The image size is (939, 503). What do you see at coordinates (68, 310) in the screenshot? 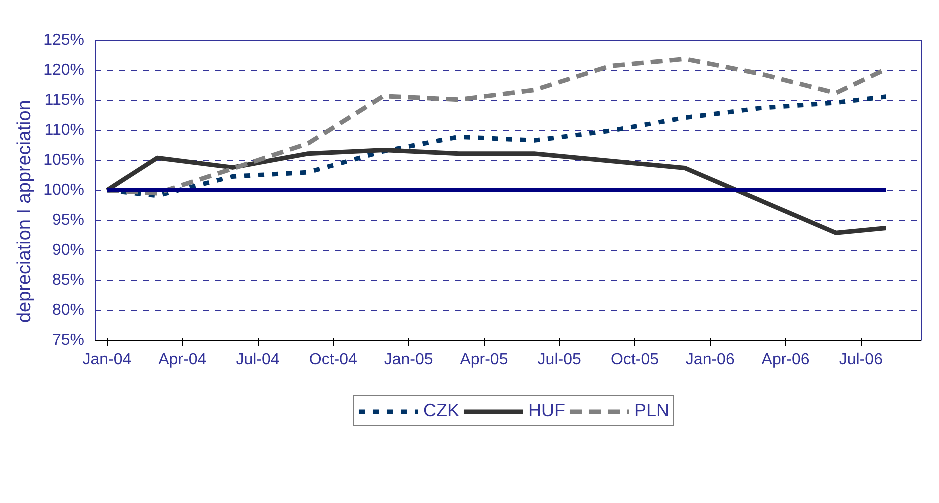
I see `y-tick-label: 80%` at bounding box center [68, 310].